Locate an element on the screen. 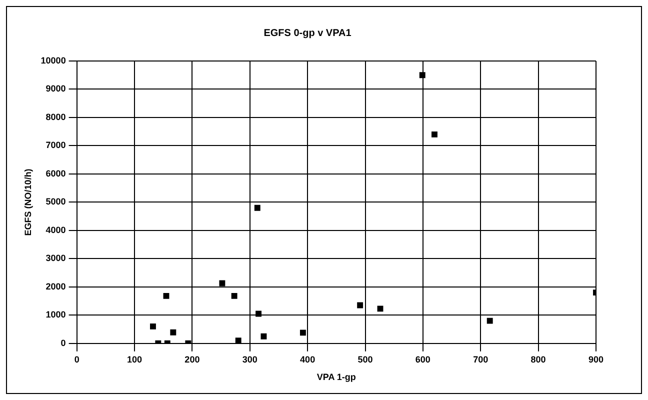 Image resolution: width=648 pixels, height=400 pixels. x-tick-label: 800 is located at coordinates (538, 359).